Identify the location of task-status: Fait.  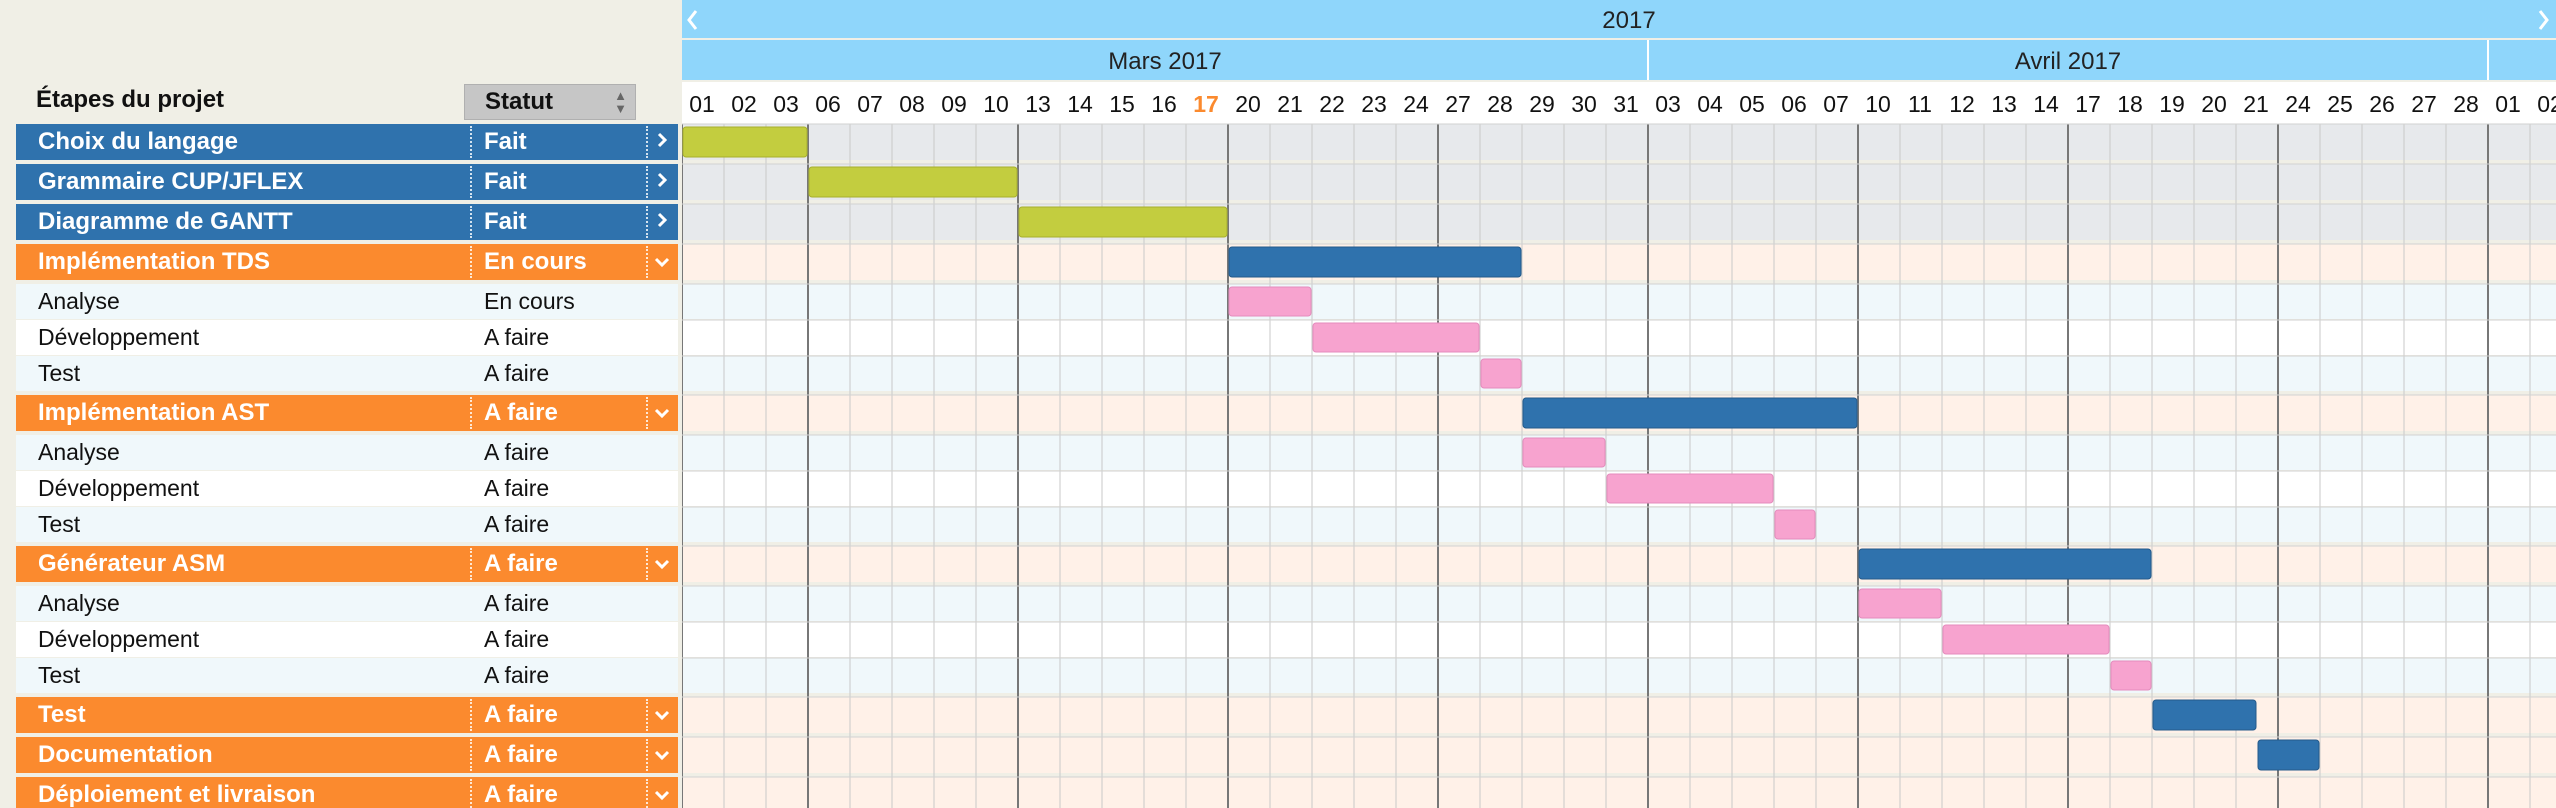
(505, 181).